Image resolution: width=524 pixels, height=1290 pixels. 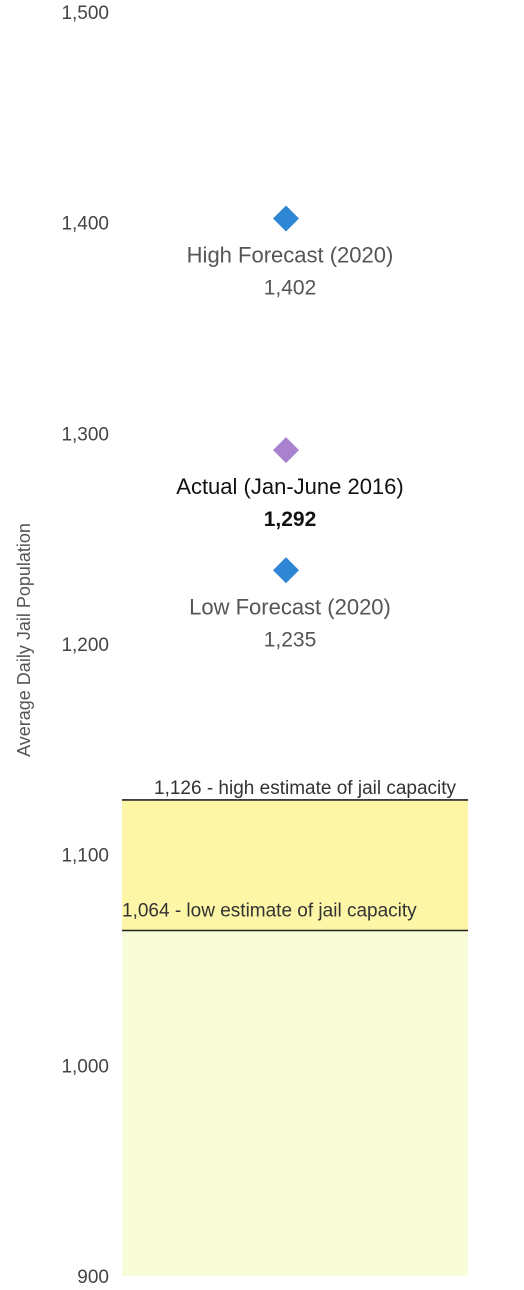 I want to click on high-forecast-label: High Forecast (2020), so click(x=290, y=254).